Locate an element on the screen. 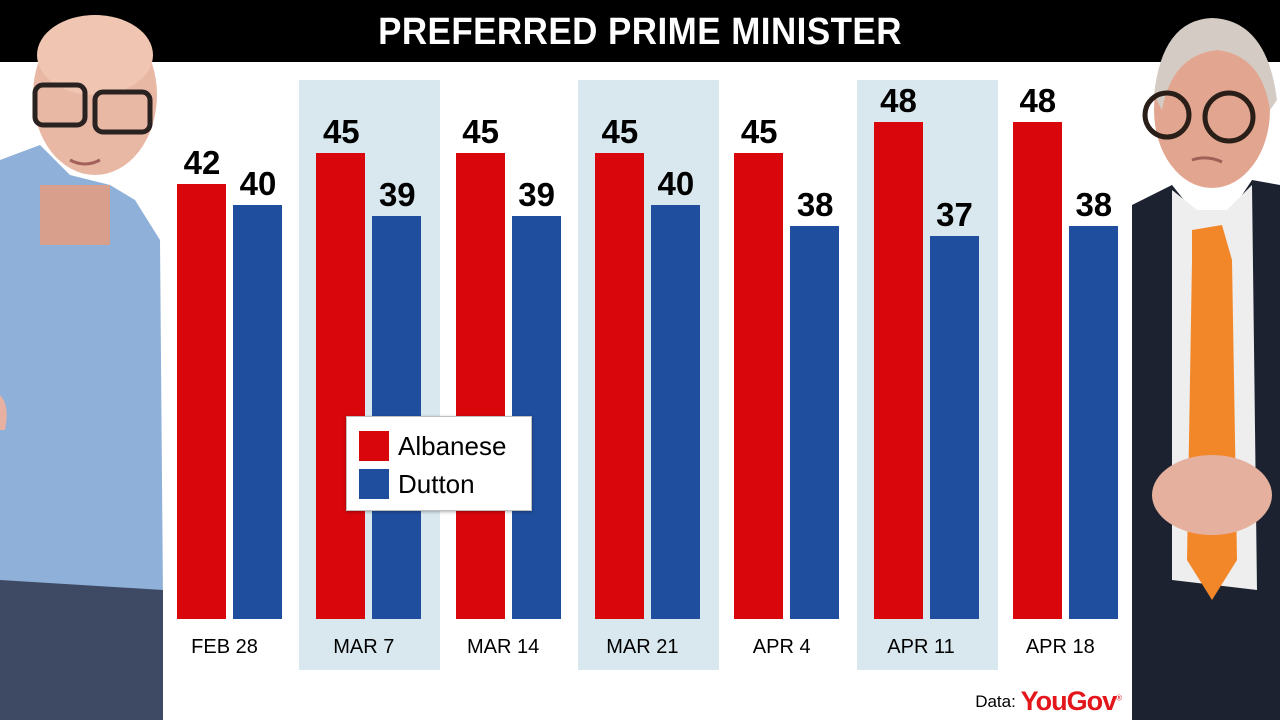 The image size is (1280, 720). source-credit: Data: YouGov® is located at coordinates (1048, 701).